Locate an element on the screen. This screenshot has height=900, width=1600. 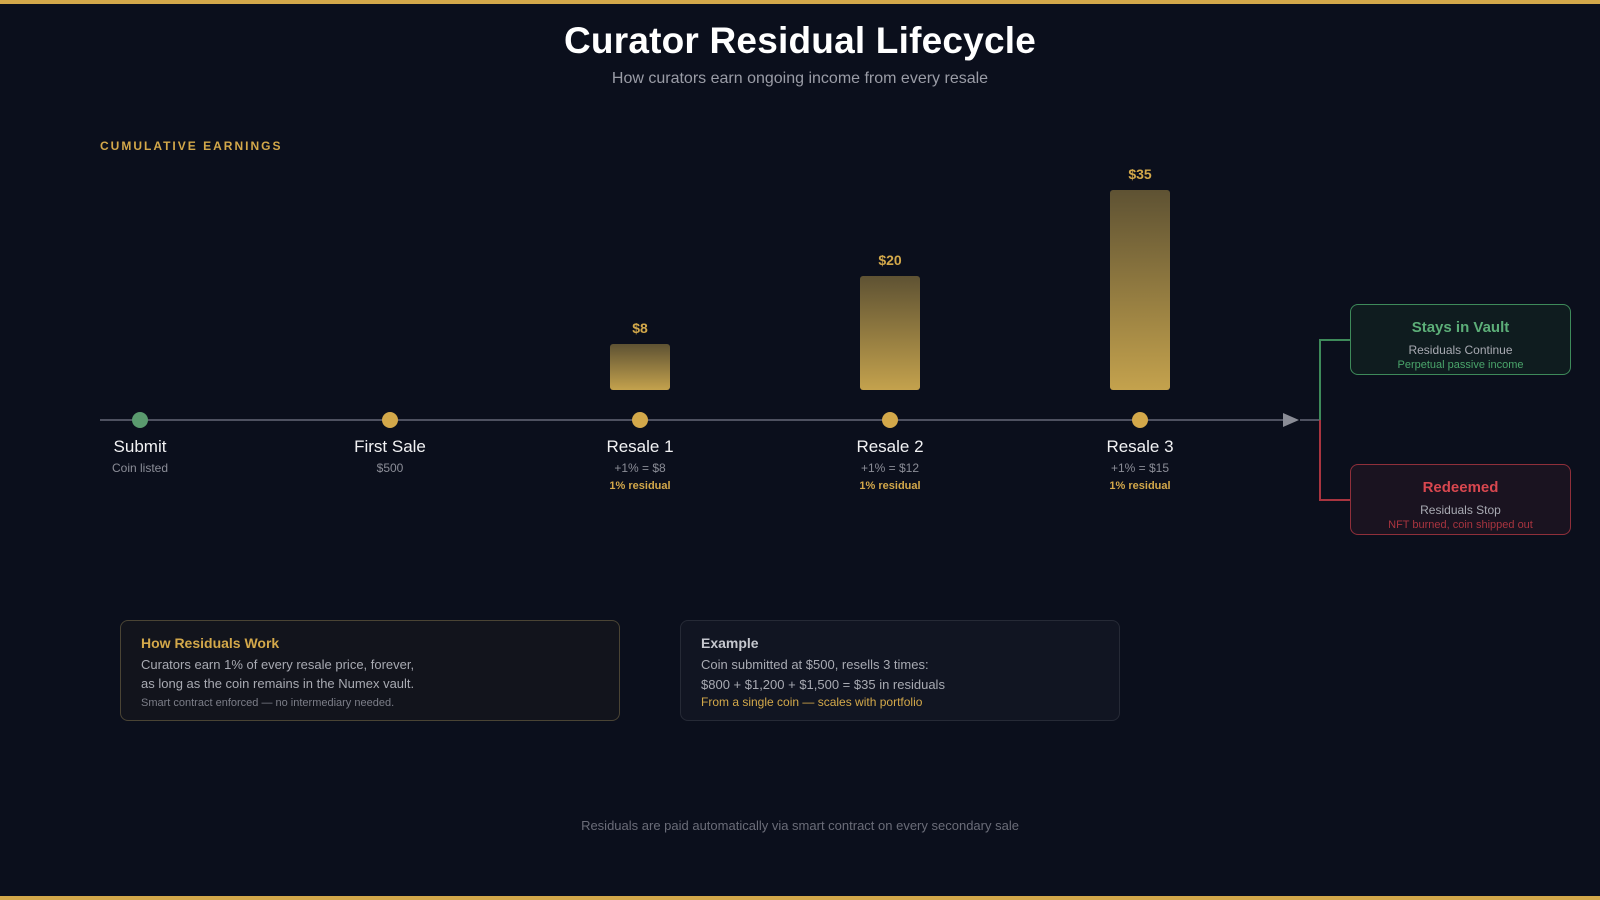
stage-detail: +1% = $8 is located at coordinates (640, 468).